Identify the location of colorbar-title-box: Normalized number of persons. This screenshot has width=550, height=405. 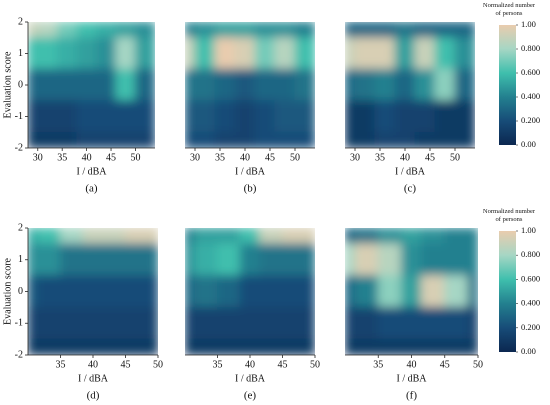
(509, 9).